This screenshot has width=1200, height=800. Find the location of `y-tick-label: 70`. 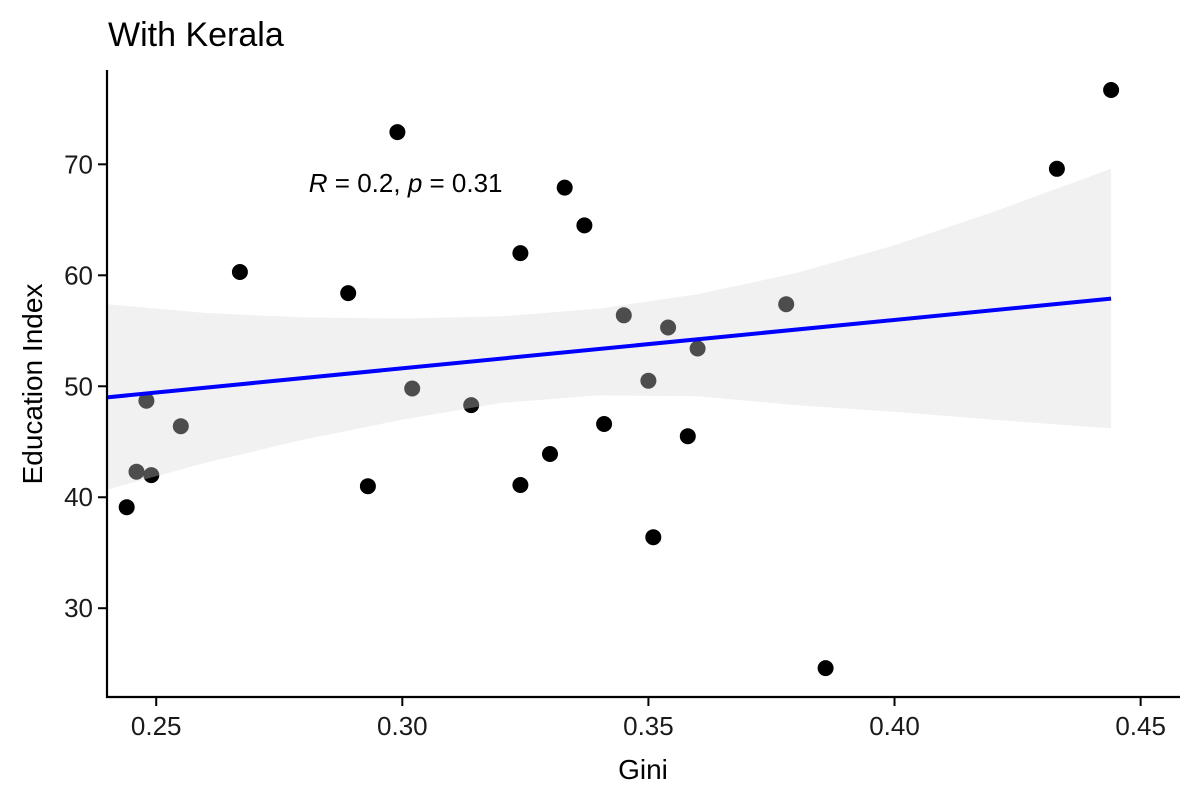

y-tick-label: 70 is located at coordinates (78, 164).